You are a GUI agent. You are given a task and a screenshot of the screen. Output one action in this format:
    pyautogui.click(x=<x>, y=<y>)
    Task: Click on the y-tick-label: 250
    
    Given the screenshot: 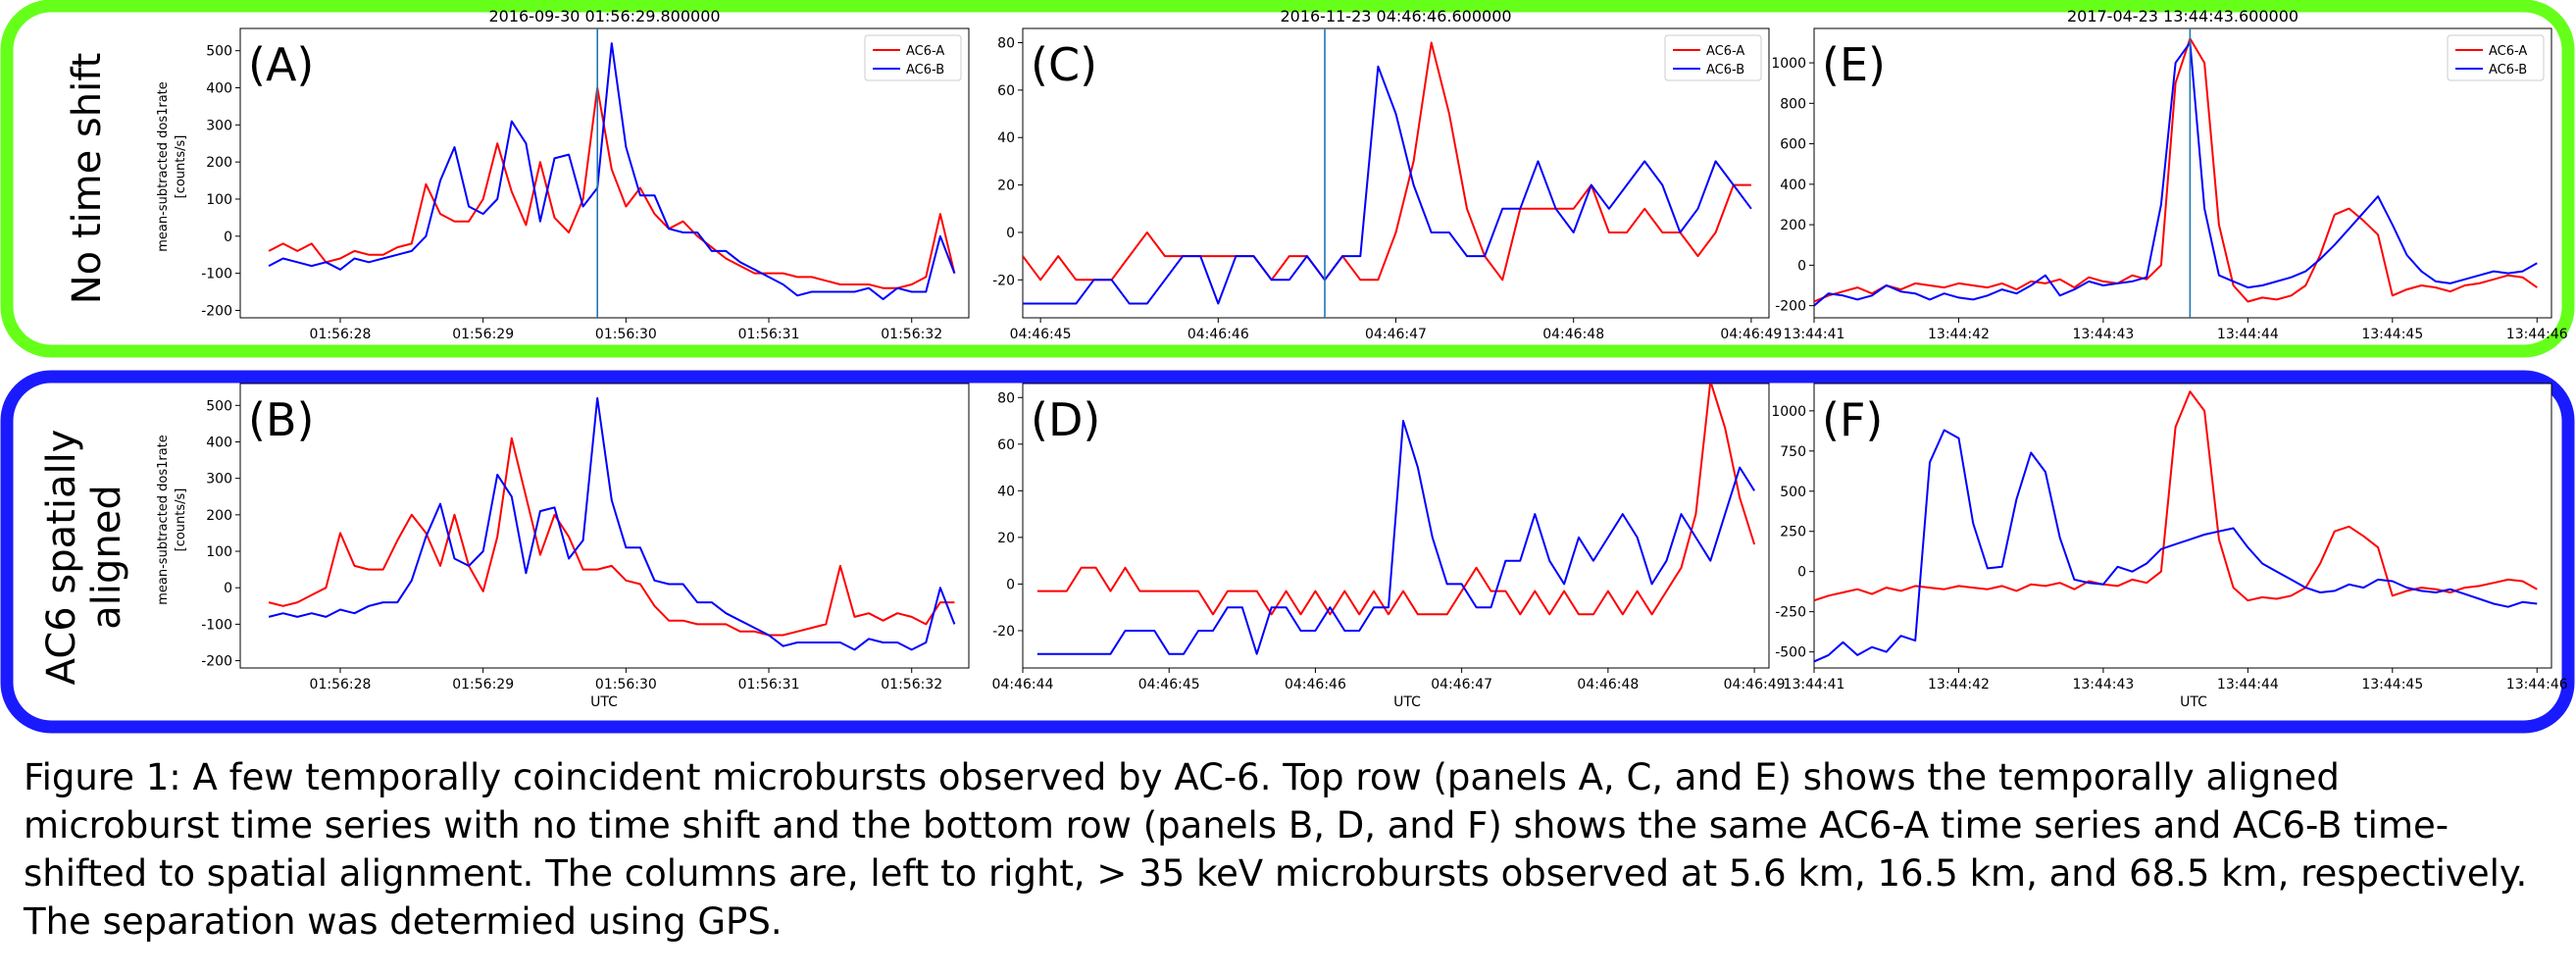 What is the action you would take?
    pyautogui.click(x=1793, y=533)
    